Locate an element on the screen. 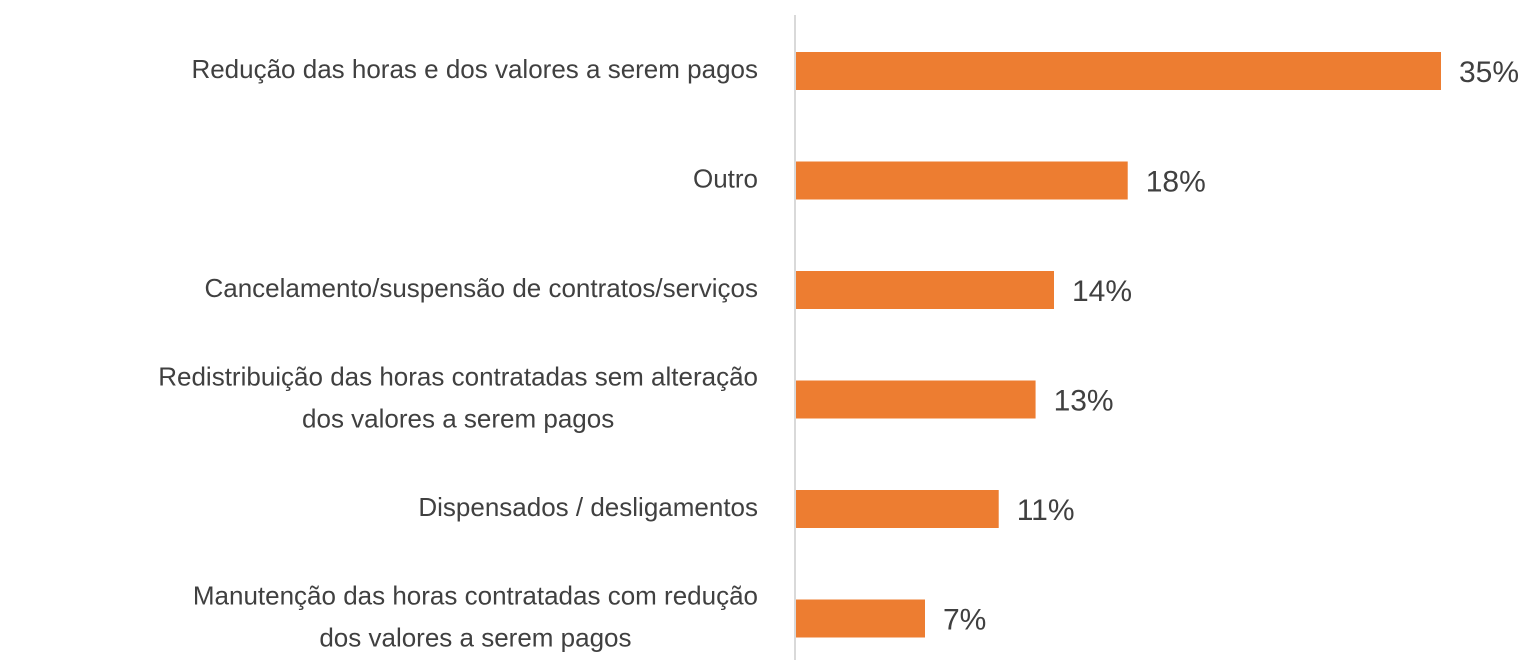 The width and height of the screenshot is (1540, 660). value-label: 13% is located at coordinates (1084, 400).